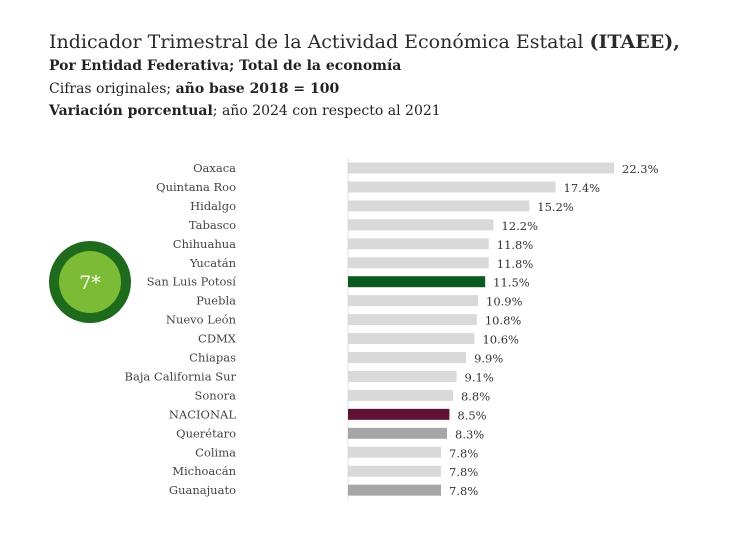 The image size is (739, 551). I want to click on value-label: 8.5%, so click(471, 415).